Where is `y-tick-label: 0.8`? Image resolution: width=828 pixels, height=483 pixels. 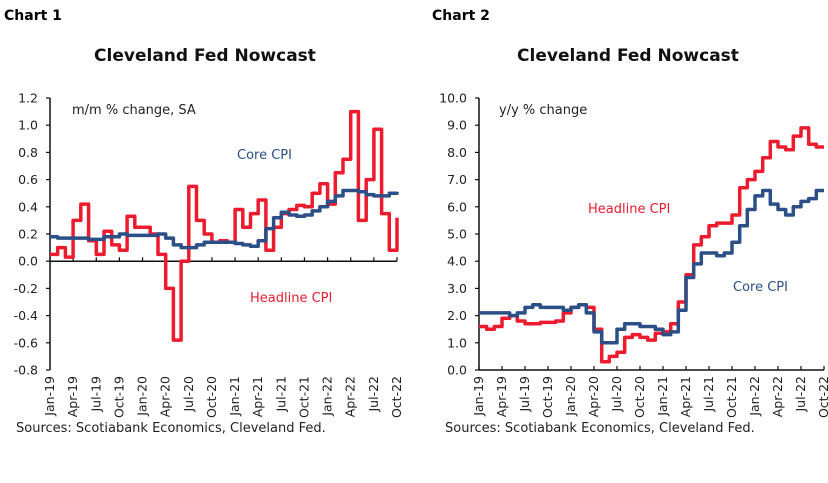 y-tick-label: 0.8 is located at coordinates (28, 152).